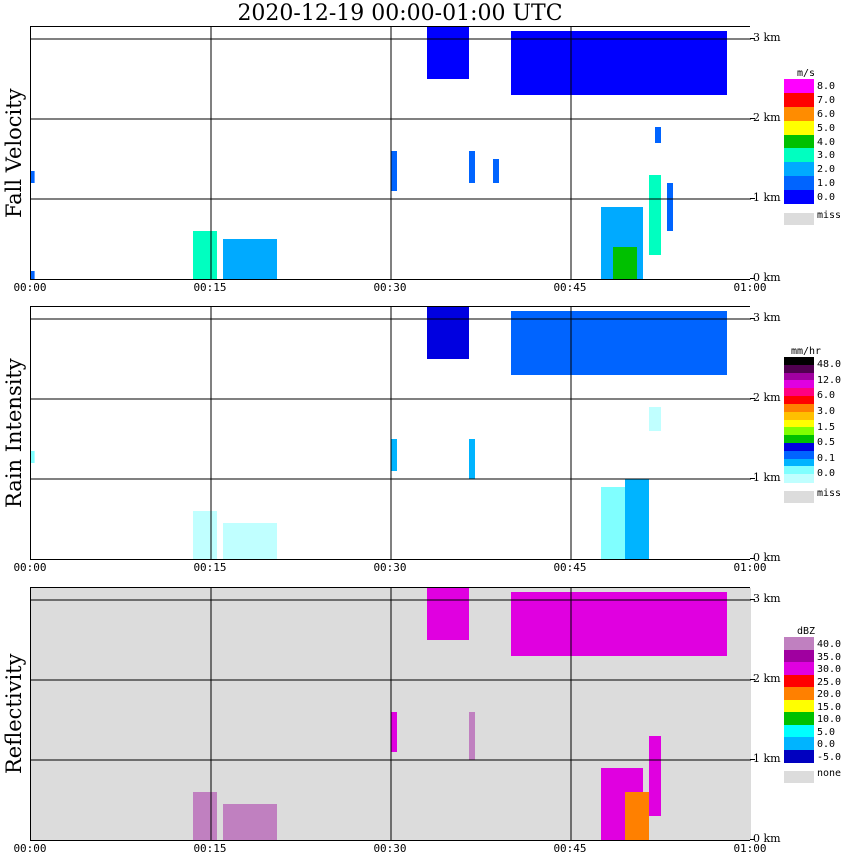 This screenshot has height=868, width=850. I want to click on colorbar-label: 6.0, so click(826, 396).